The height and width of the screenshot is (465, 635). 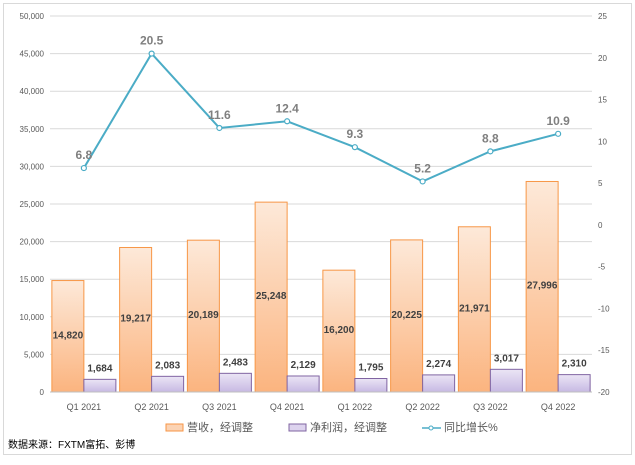 What do you see at coordinates (348, 427) in the screenshot?
I see `legend-profit: 净利润，经调整` at bounding box center [348, 427].